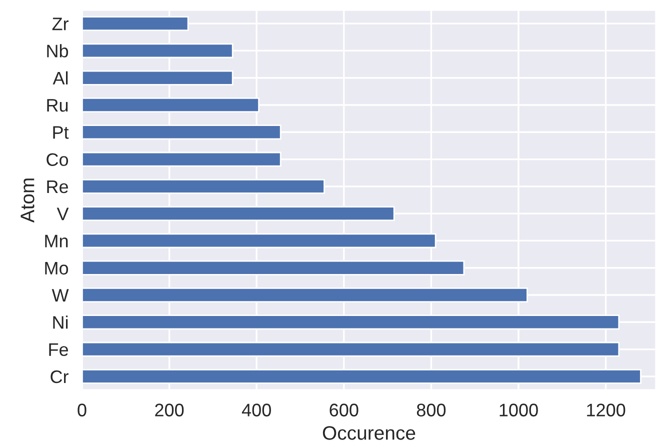 The image size is (660, 448). I want to click on y-tick-label: Ru, so click(57, 105).